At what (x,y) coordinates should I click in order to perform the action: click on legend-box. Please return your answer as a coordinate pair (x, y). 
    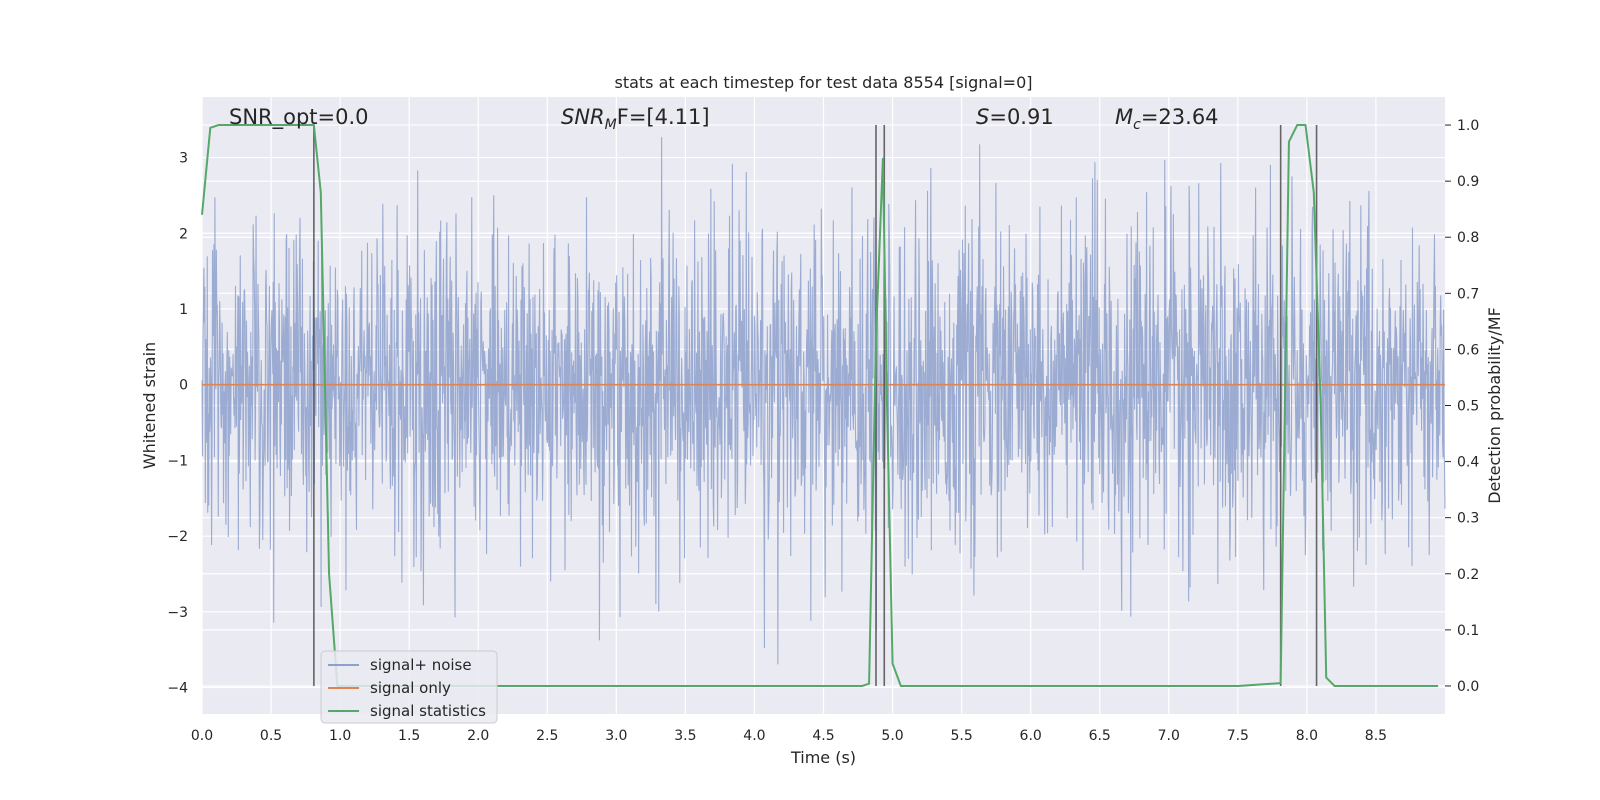
    Looking at the image, I should click on (409, 687).